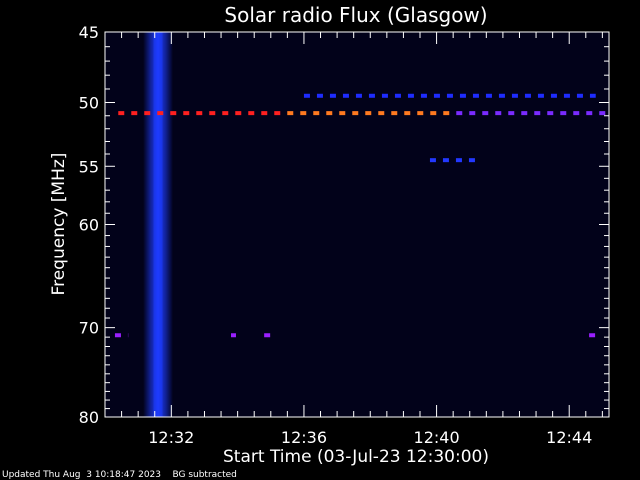  What do you see at coordinates (89, 103) in the screenshot?
I see `y-tick-label-1: 50` at bounding box center [89, 103].